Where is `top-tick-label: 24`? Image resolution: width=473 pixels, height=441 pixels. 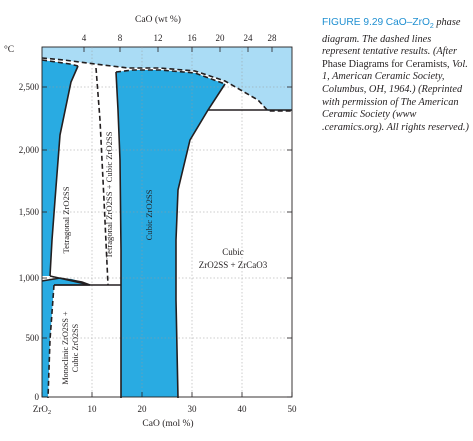
top-tick-label: 24 is located at coordinates (249, 38).